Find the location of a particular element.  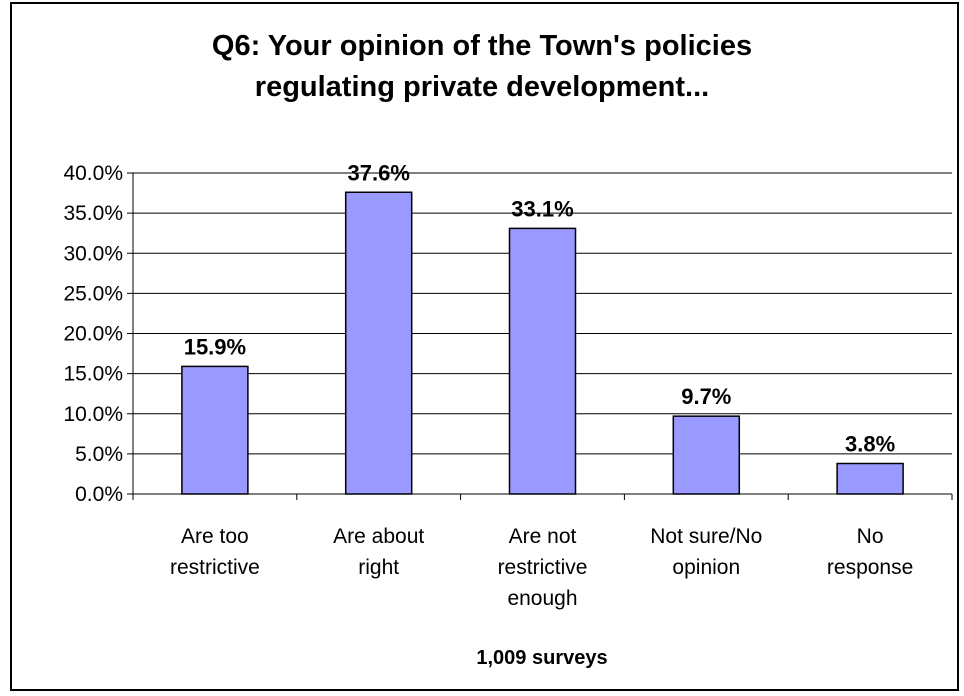

category-label: Are not is located at coordinates (543, 536).